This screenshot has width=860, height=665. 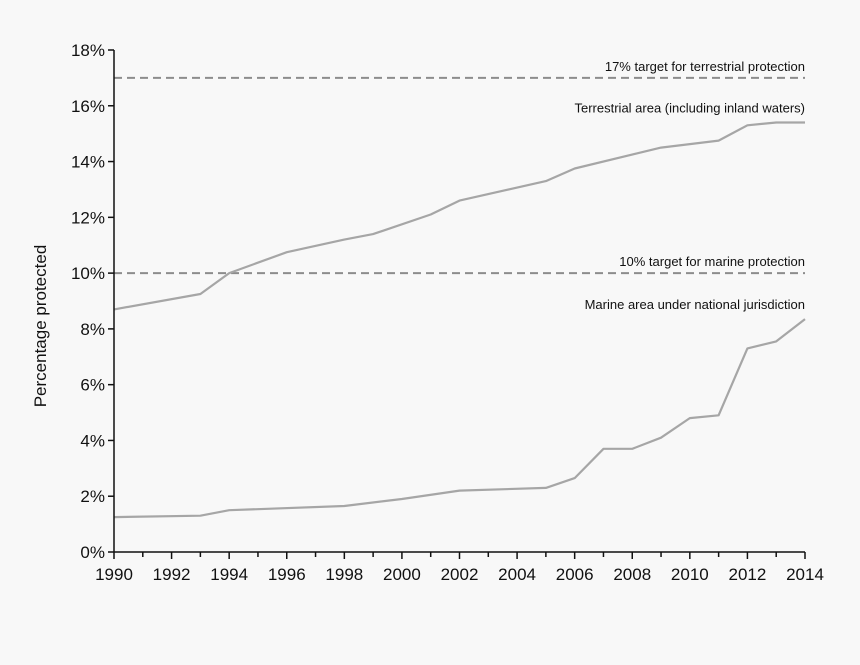 What do you see at coordinates (88, 50) in the screenshot?
I see `y-tick-label-9: 18%` at bounding box center [88, 50].